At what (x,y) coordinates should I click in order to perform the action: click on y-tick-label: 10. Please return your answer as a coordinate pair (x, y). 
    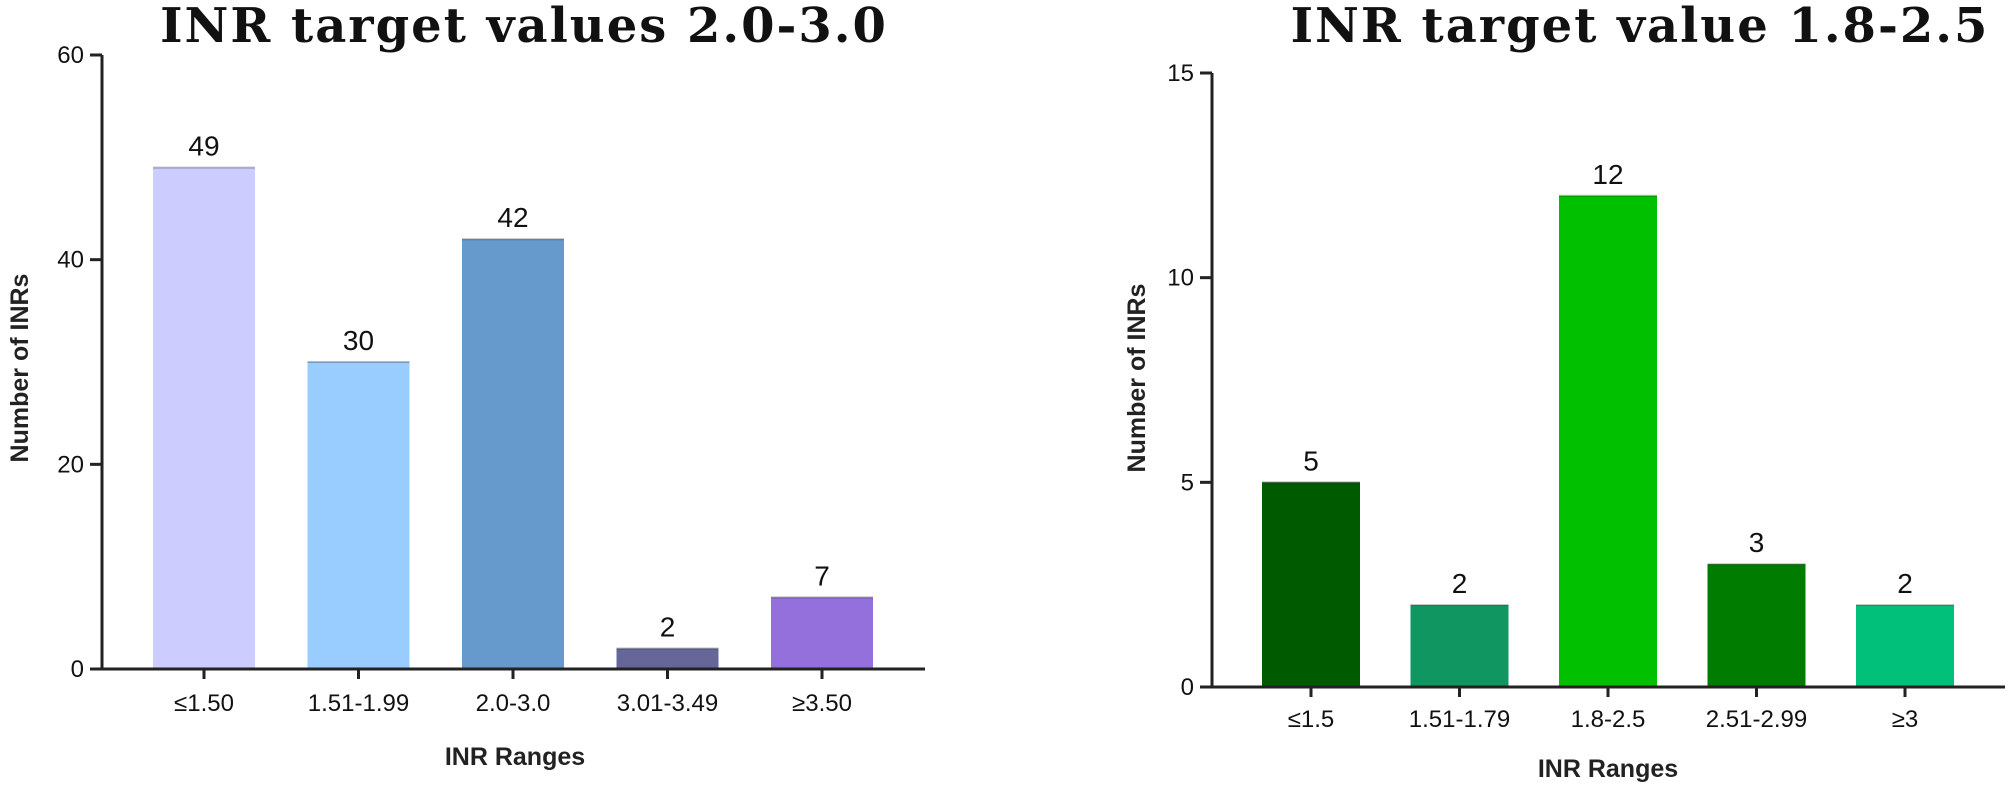
    Looking at the image, I should click on (1180, 278).